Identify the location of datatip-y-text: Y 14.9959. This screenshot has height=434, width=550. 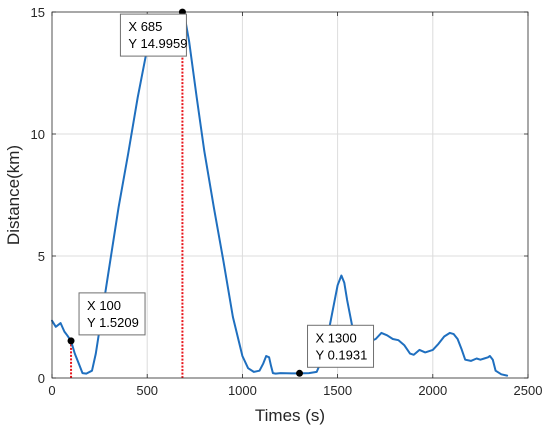
(157, 43).